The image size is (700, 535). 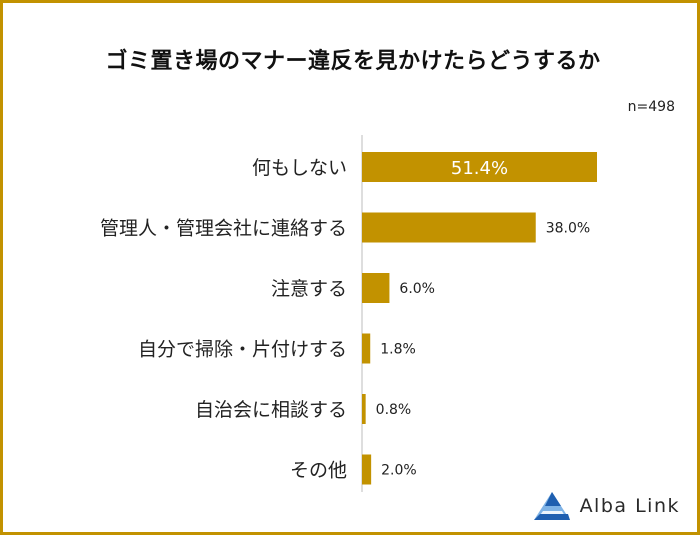 I want to click on value-label: 0.8%, so click(x=394, y=410).